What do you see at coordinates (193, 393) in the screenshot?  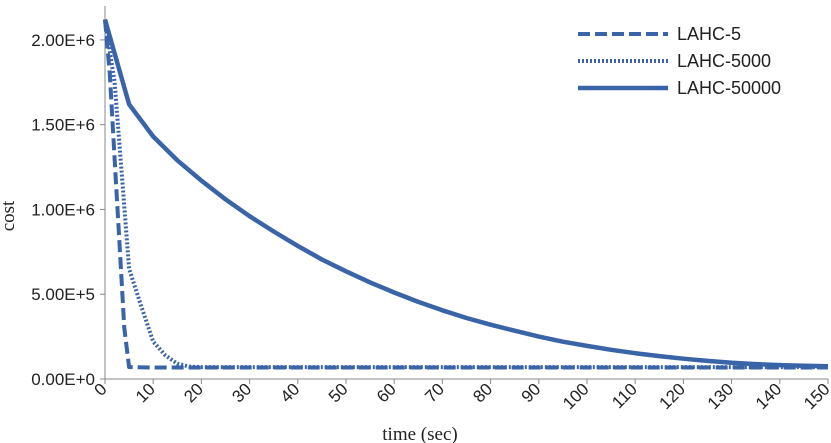 I see `x-tick-label: 20` at bounding box center [193, 393].